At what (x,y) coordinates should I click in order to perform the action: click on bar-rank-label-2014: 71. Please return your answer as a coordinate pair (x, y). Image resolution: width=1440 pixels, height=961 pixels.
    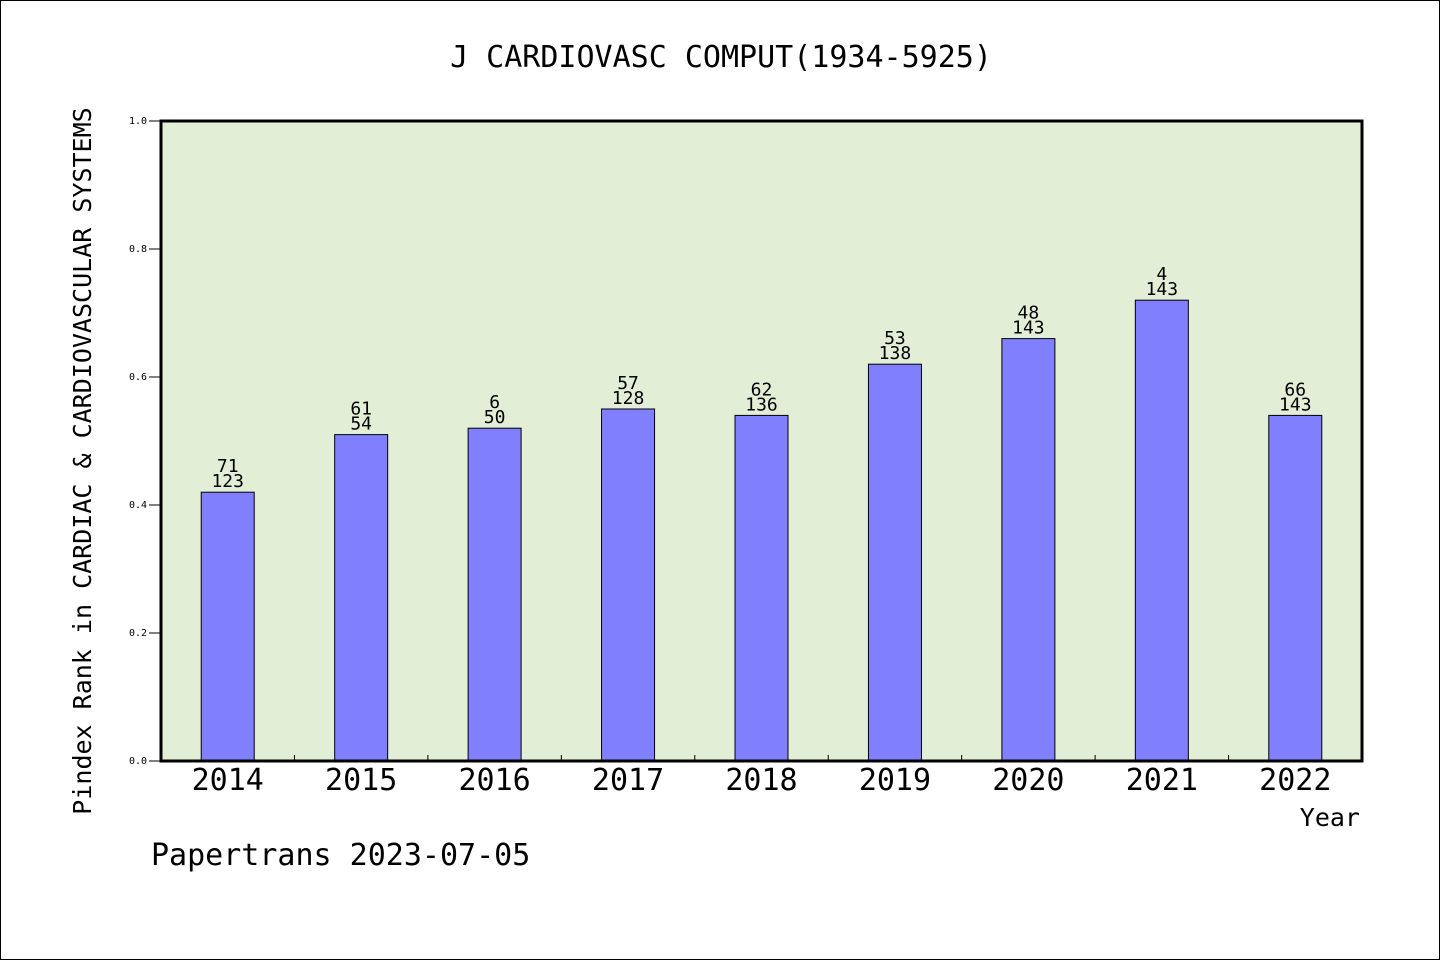
    Looking at the image, I should click on (228, 466).